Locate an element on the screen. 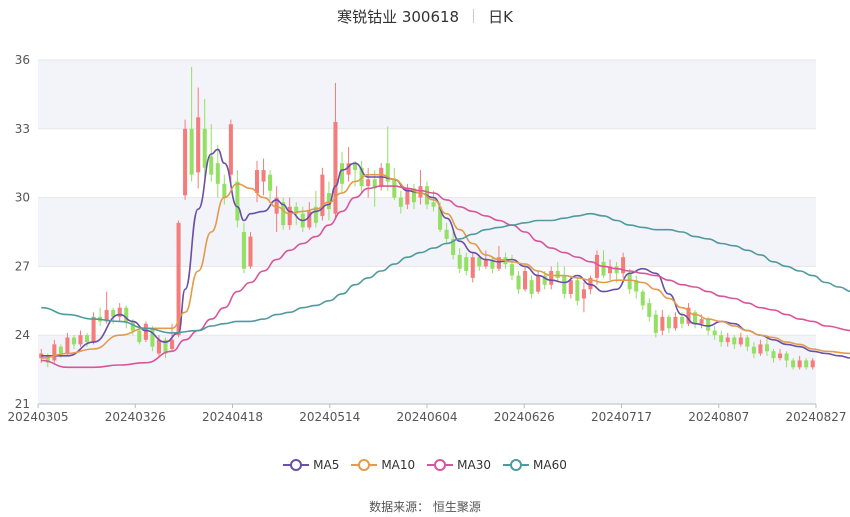 Image resolution: width=850 pixels, height=517 pixels. y-tick-label: 21 is located at coordinates (22, 404).